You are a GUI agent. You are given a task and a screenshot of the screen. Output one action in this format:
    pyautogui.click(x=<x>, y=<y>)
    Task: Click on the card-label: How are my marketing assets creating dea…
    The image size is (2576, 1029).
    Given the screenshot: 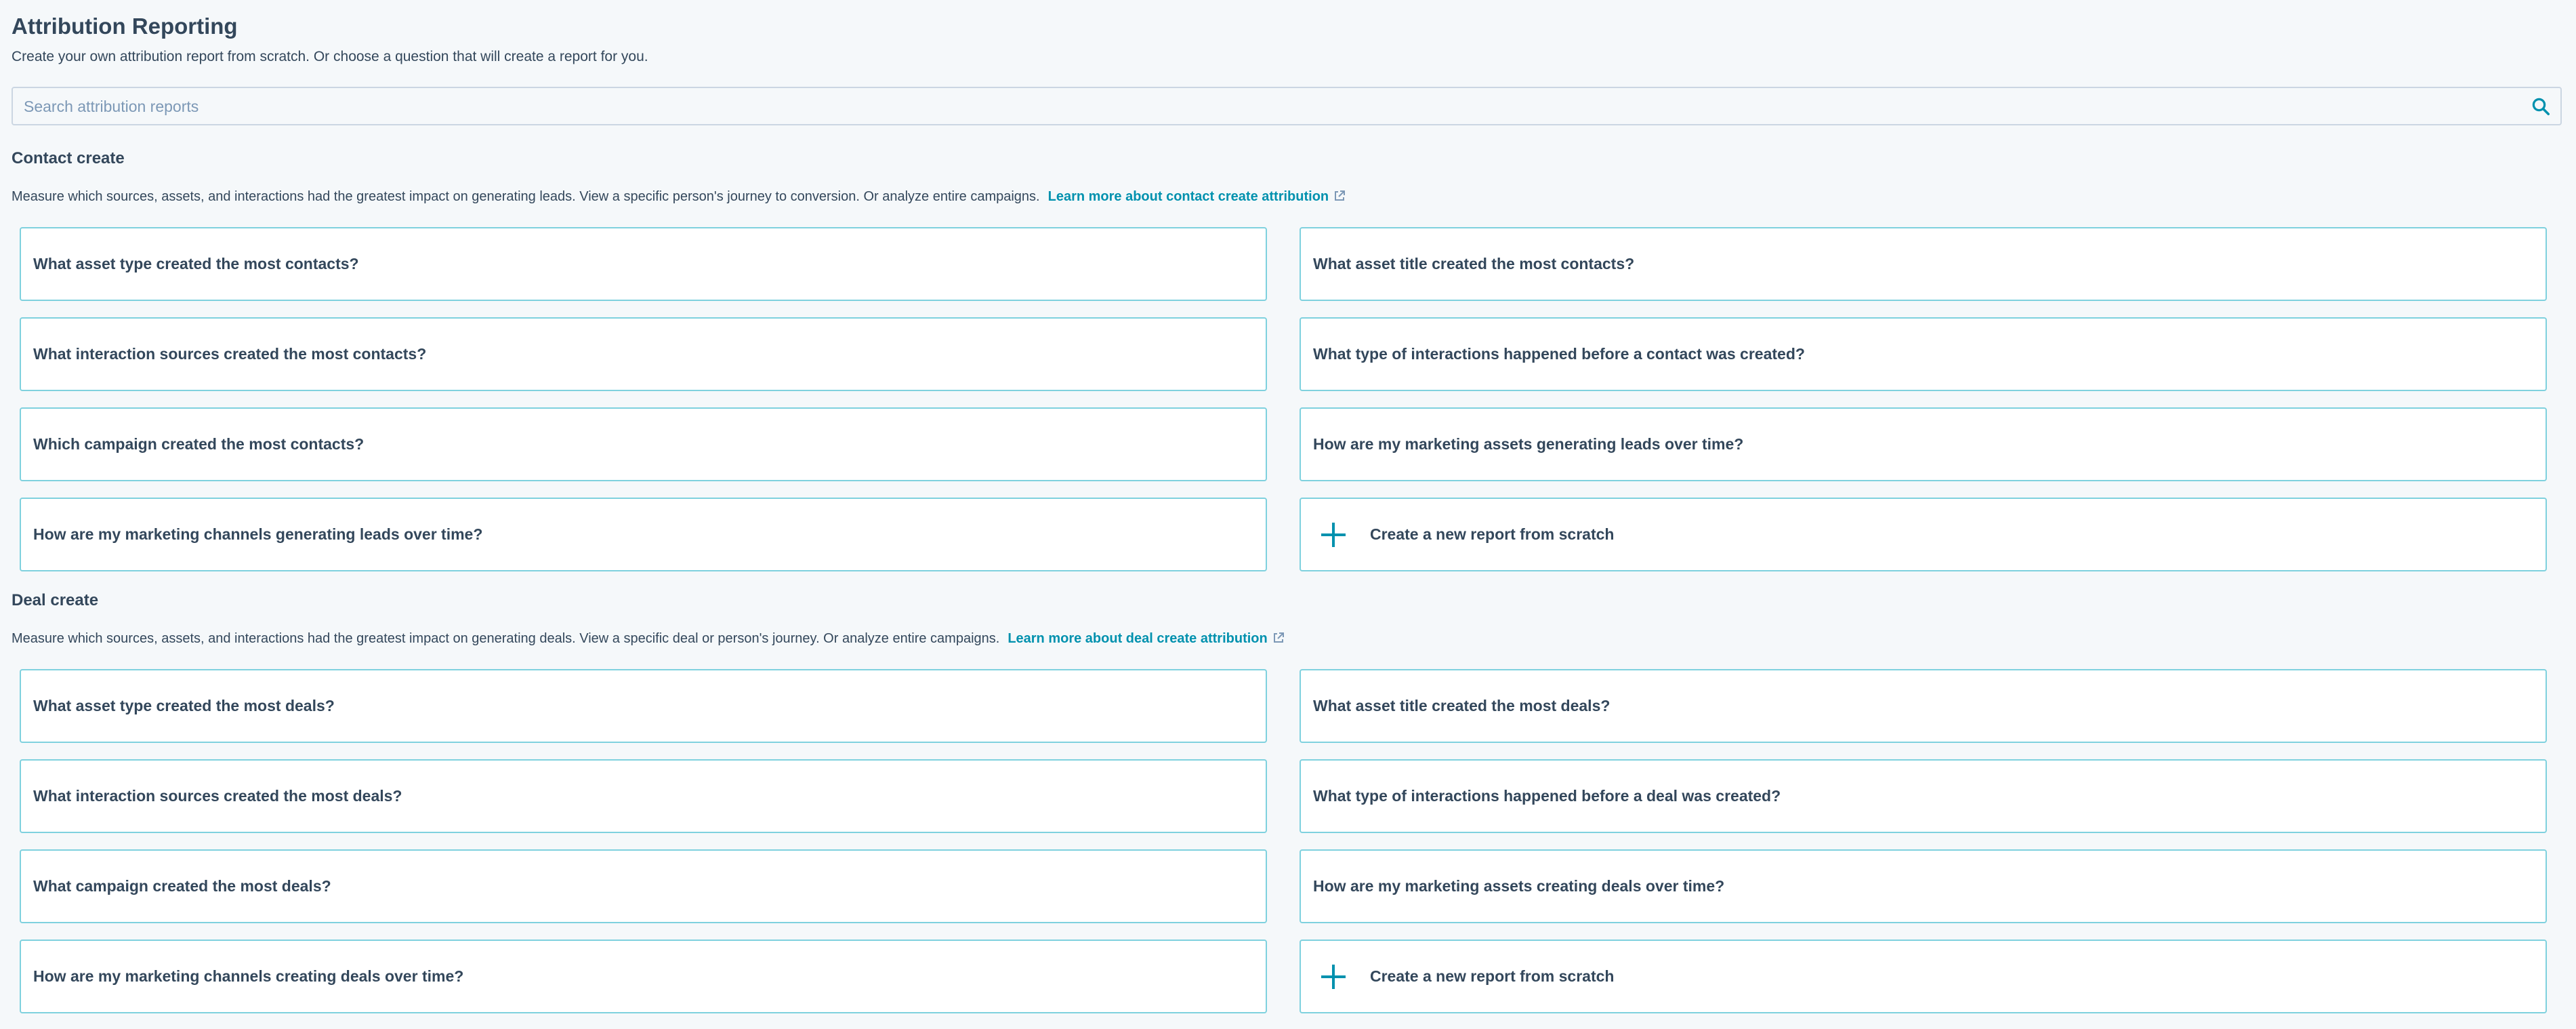 What is the action you would take?
    pyautogui.click(x=1519, y=886)
    